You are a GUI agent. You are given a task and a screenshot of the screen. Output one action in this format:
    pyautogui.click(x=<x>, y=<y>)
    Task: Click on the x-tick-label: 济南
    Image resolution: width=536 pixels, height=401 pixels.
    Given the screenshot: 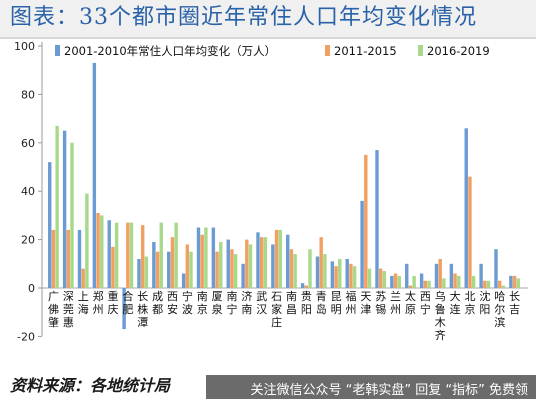 What is the action you would take?
    pyautogui.click(x=246, y=302)
    